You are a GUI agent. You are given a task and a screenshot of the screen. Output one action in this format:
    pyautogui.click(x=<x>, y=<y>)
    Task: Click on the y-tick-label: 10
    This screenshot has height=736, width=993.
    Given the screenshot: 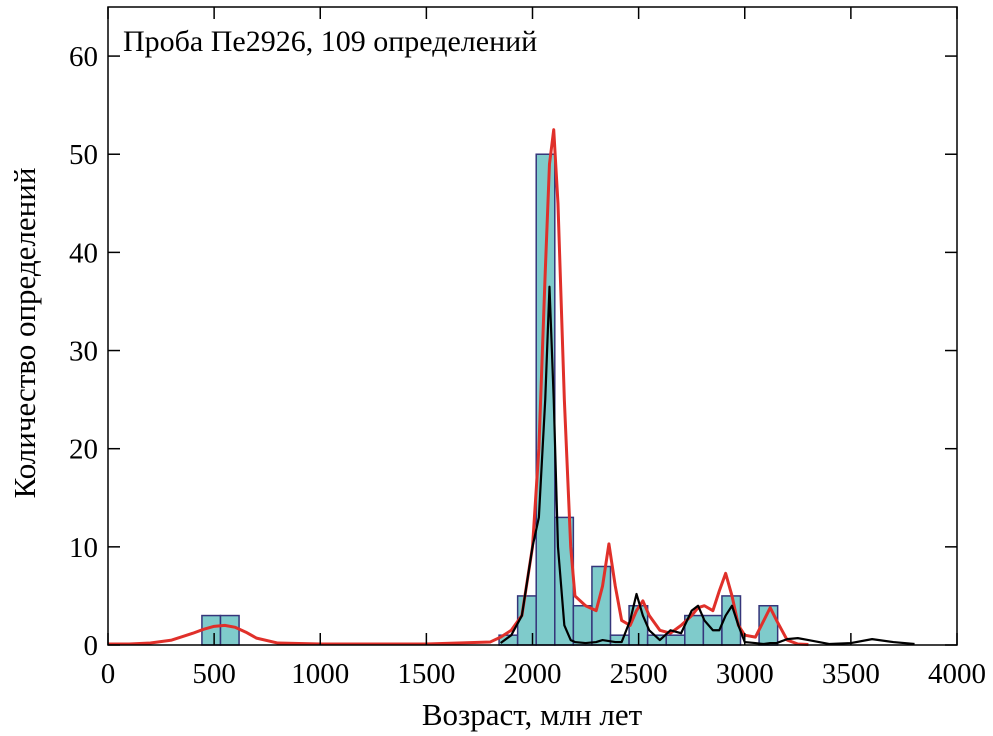 What is the action you would take?
    pyautogui.click(x=83, y=548)
    